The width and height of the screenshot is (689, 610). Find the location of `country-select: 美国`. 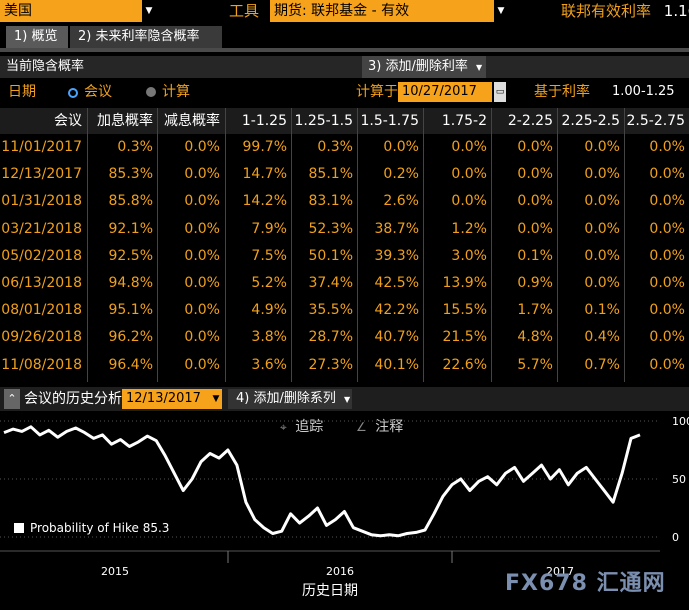

country-select: 美国 is located at coordinates (78, 11).